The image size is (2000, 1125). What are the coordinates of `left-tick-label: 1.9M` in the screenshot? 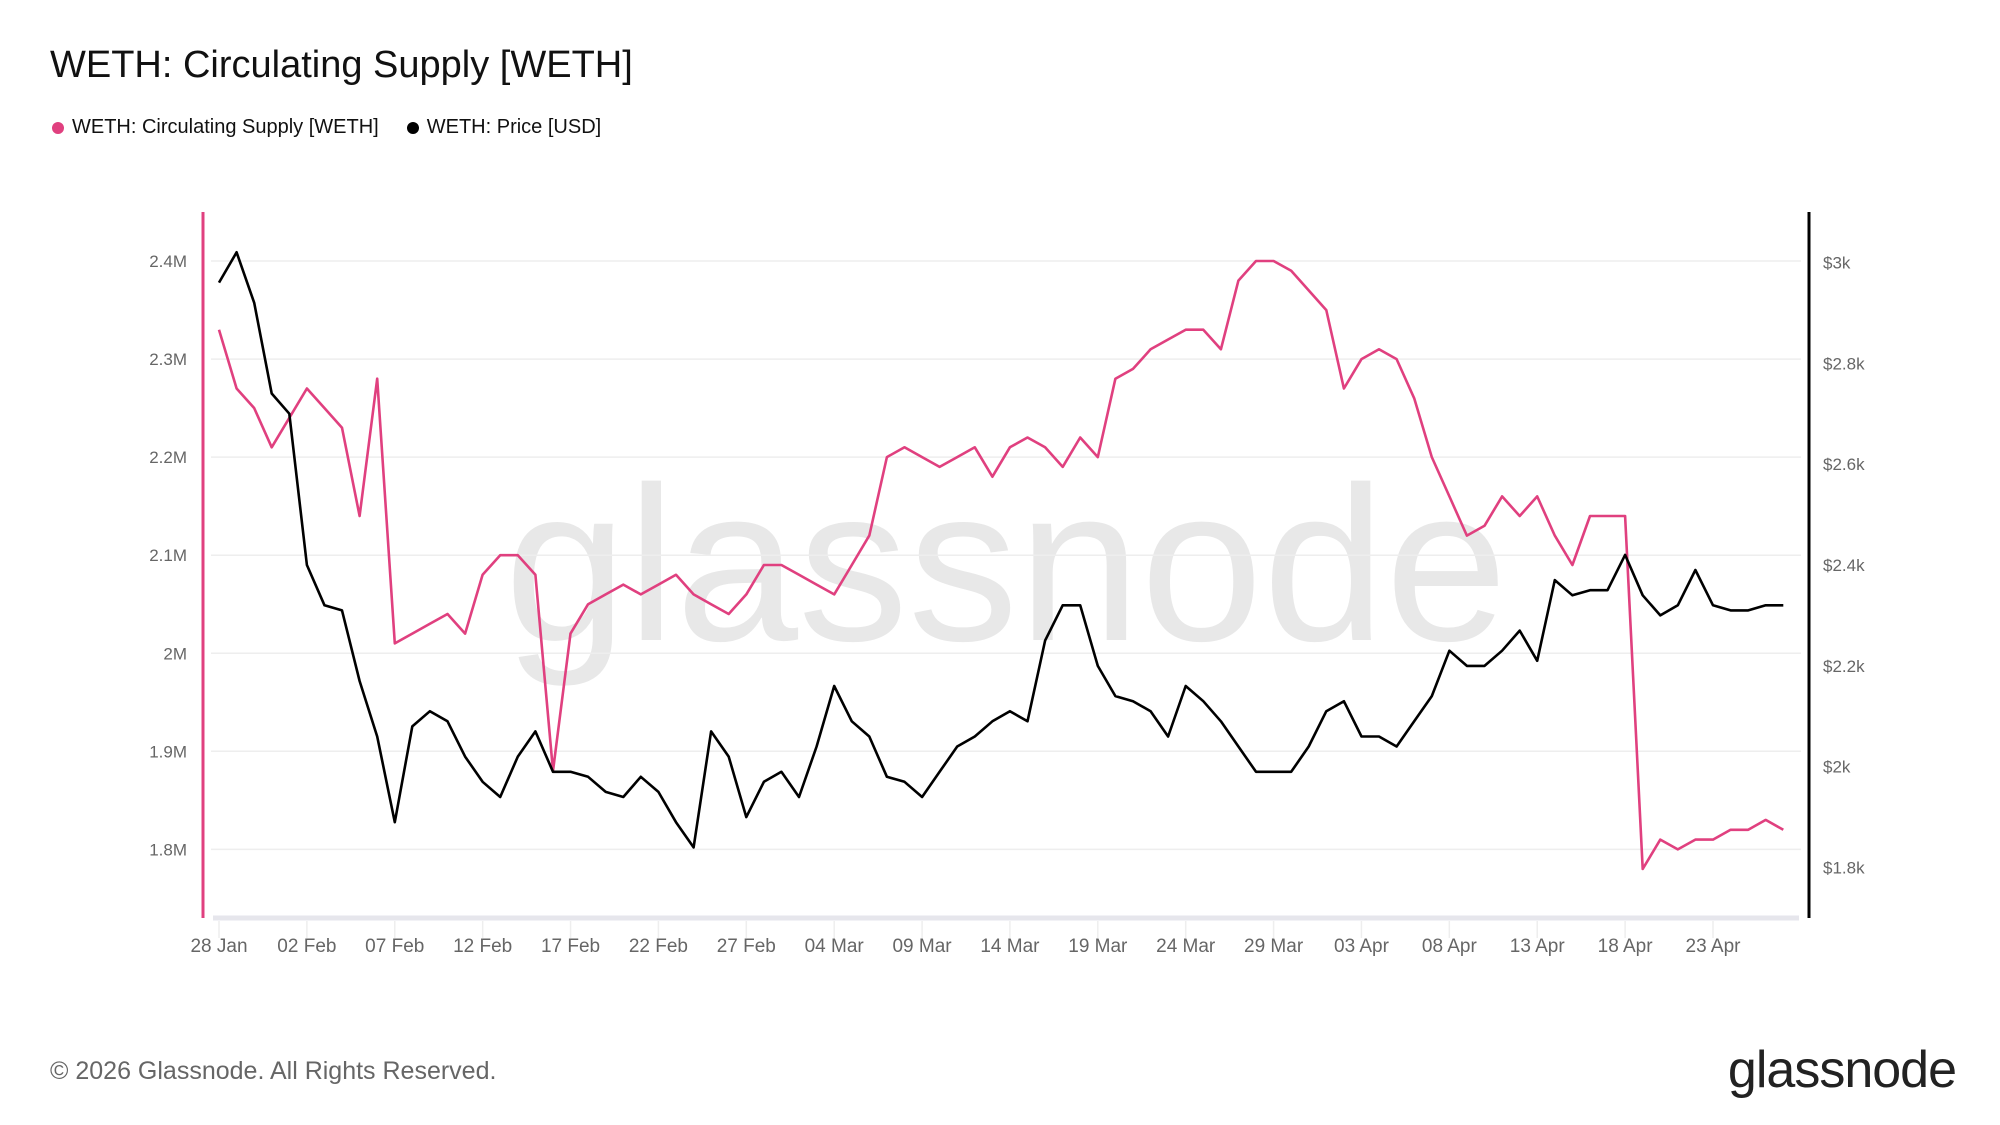 It's located at (168, 751).